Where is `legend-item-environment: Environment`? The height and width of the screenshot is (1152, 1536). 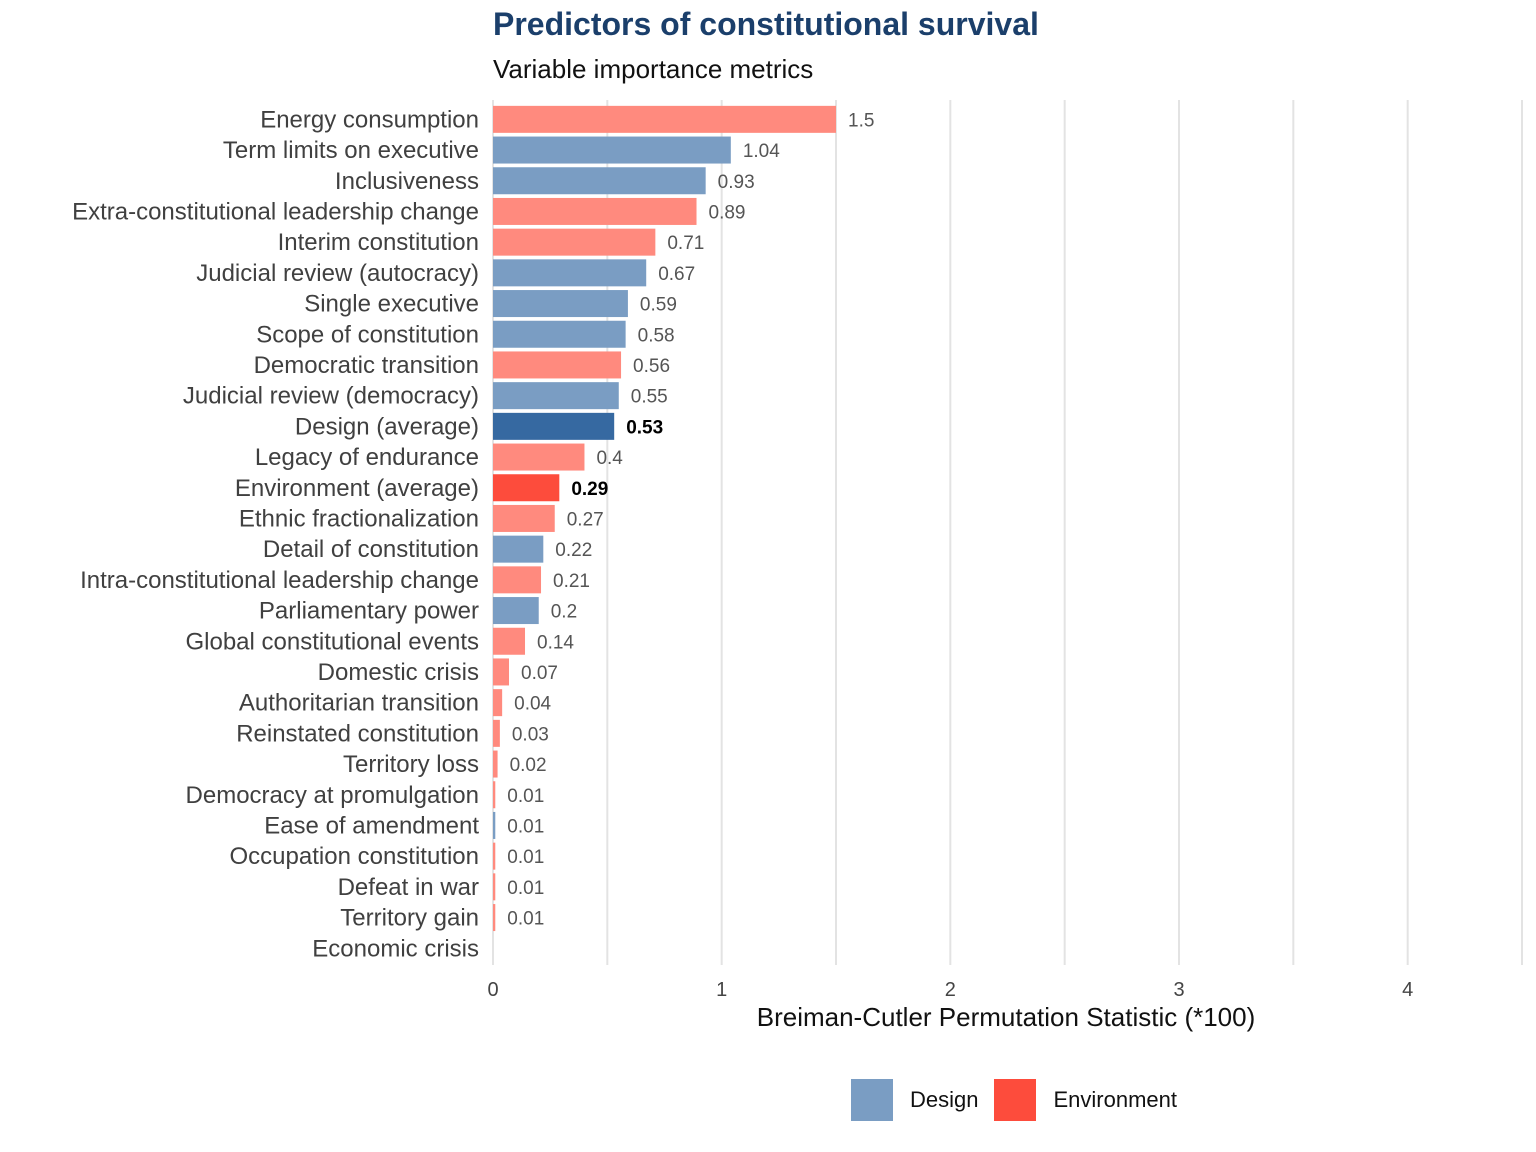
legend-item-environment: Environment is located at coordinates (1085, 1100).